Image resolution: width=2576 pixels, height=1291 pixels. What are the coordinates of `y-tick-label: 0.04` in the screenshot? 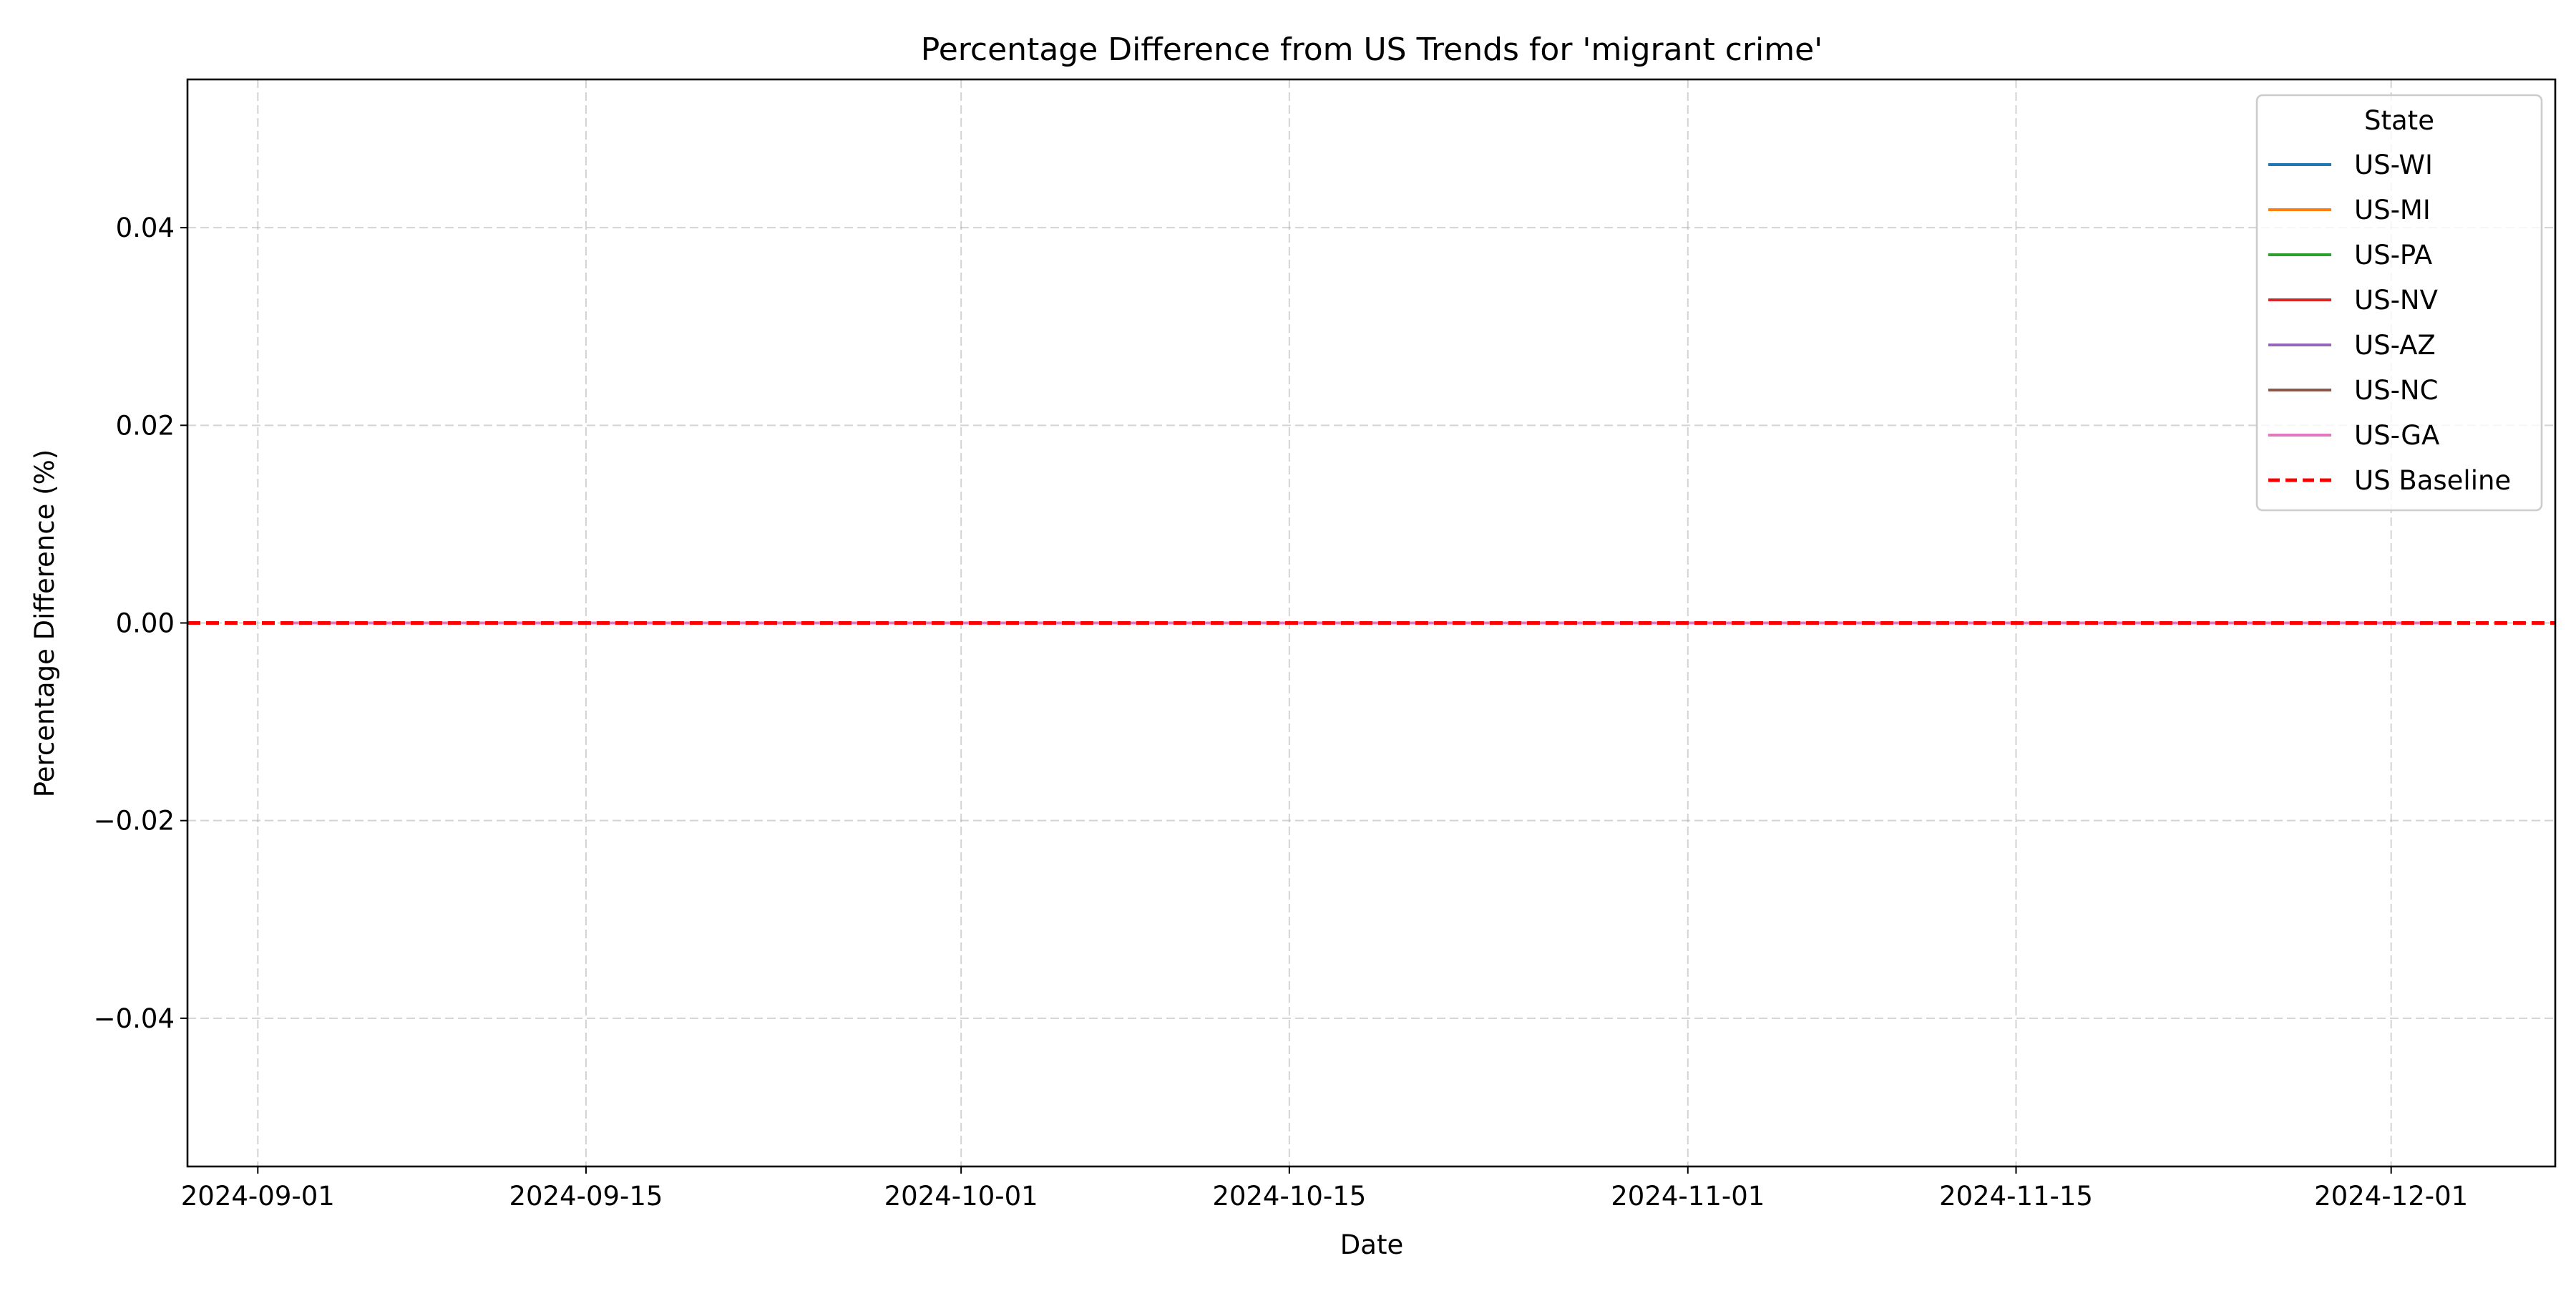 It's located at (145, 228).